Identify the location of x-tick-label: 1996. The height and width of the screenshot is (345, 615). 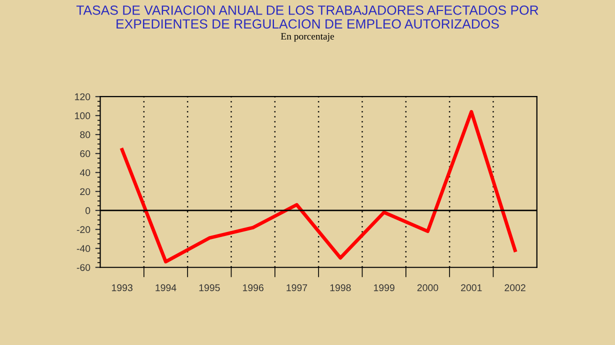
(253, 288).